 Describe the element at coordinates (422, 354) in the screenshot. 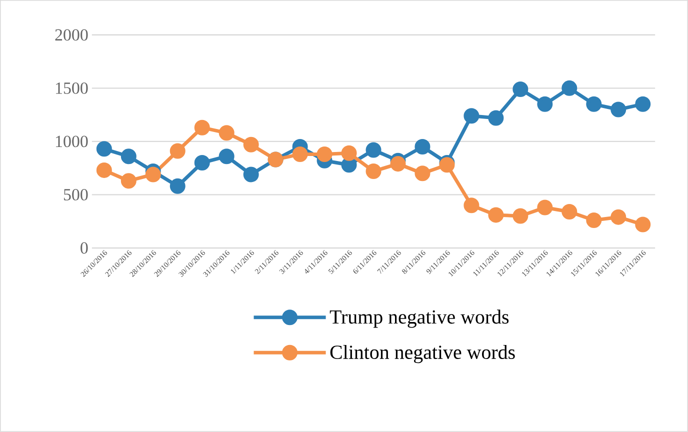

I see `legend-label: Clinton negative words` at that location.